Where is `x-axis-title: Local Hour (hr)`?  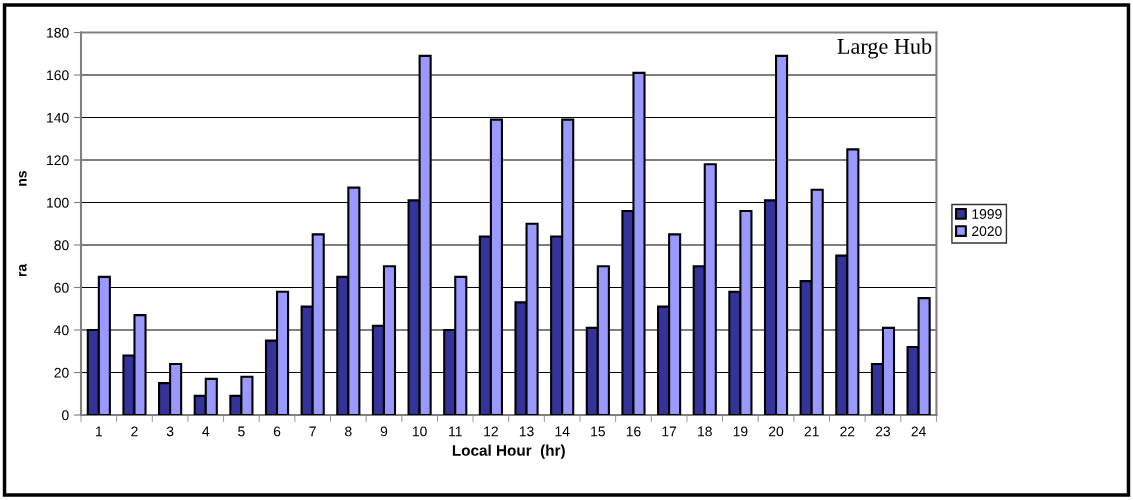 x-axis-title: Local Hour (hr) is located at coordinates (508, 451).